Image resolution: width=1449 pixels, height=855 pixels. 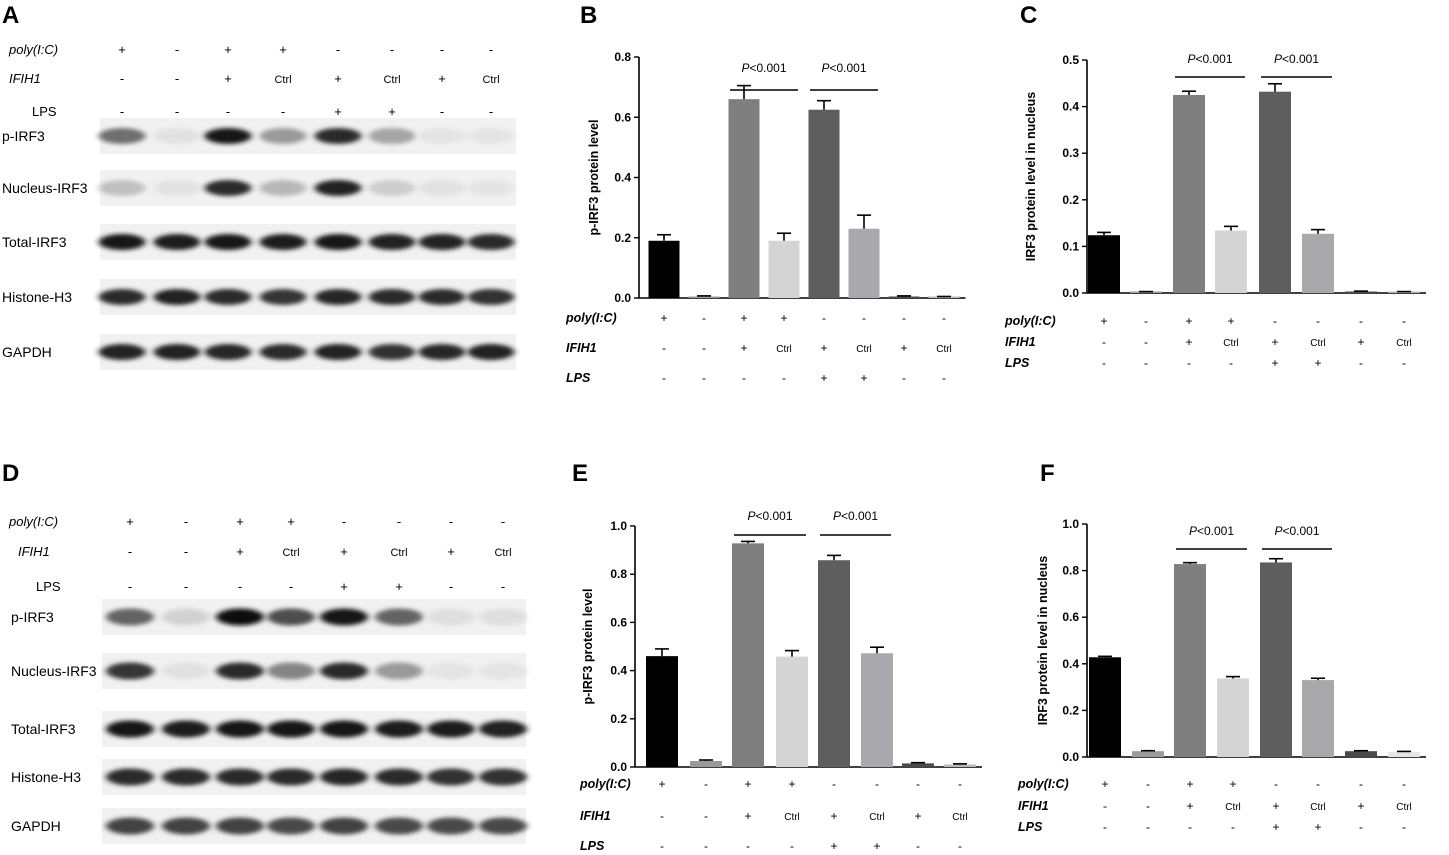 I want to click on y-axis-label: p-IRF3 protein level, so click(x=588, y=647).